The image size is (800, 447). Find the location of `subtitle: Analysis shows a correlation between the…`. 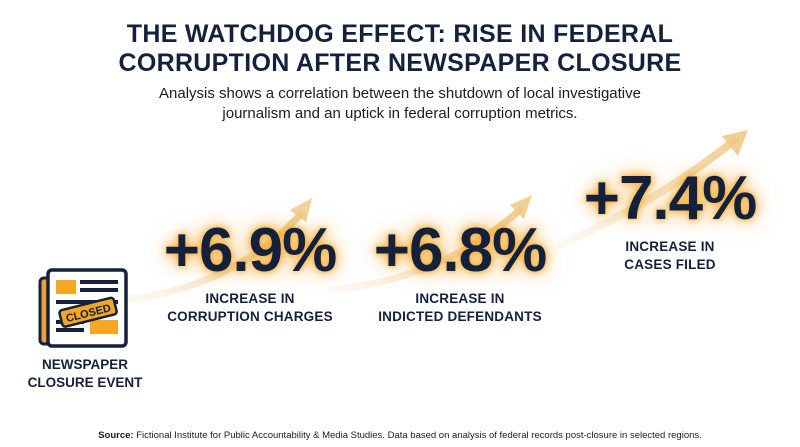

subtitle: Analysis shows a correlation between the… is located at coordinates (400, 104).